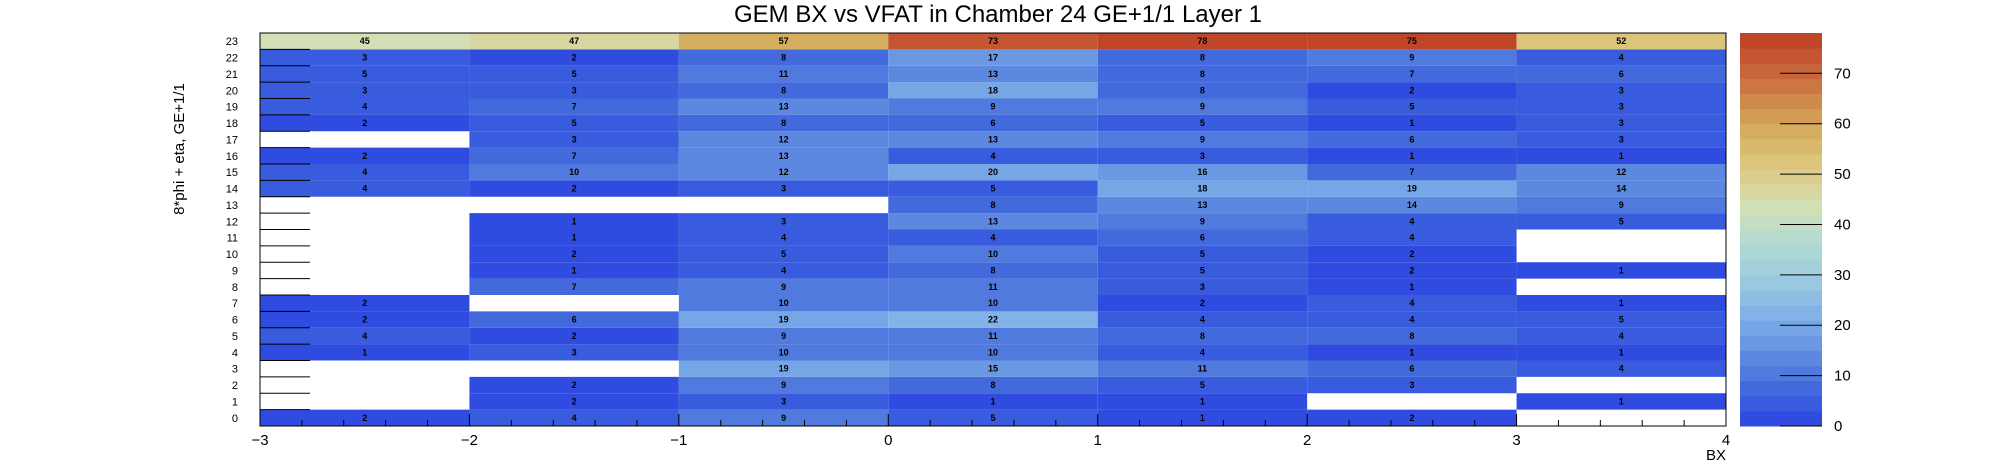  Describe the element at coordinates (888, 440) in the screenshot. I see `x-tick-label: 0` at that location.